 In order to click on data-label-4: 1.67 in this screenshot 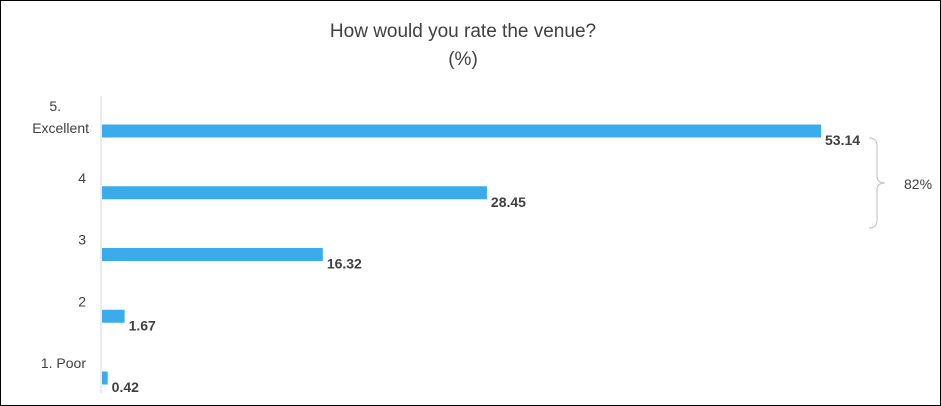, I will do `click(142, 325)`.